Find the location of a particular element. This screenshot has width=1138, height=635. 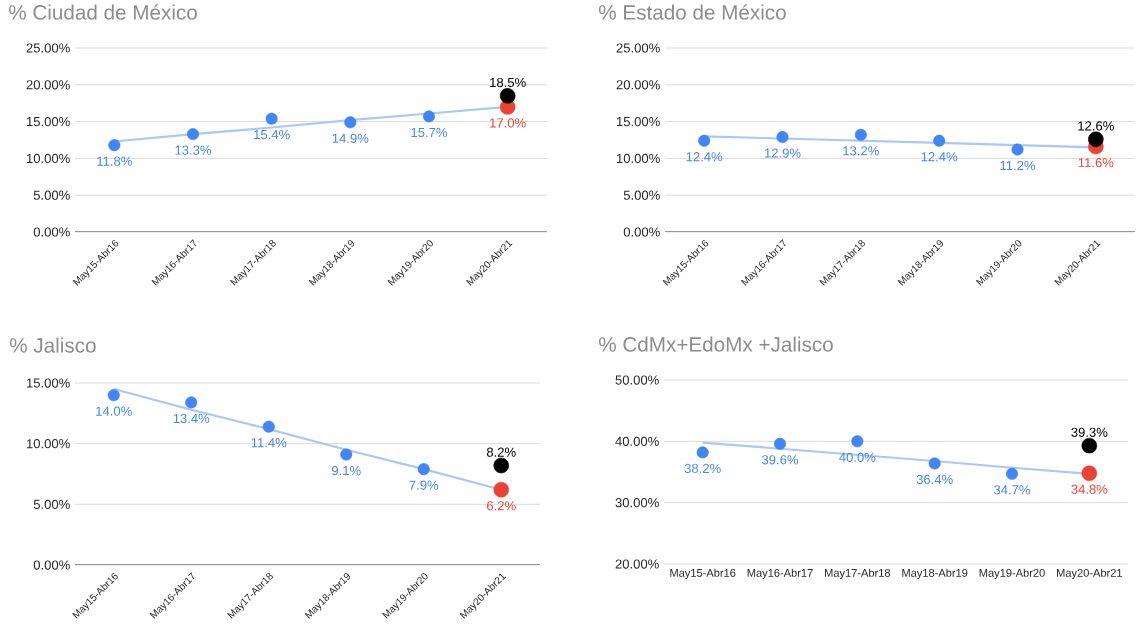

y-tick-label: 50.00% is located at coordinates (637, 380).